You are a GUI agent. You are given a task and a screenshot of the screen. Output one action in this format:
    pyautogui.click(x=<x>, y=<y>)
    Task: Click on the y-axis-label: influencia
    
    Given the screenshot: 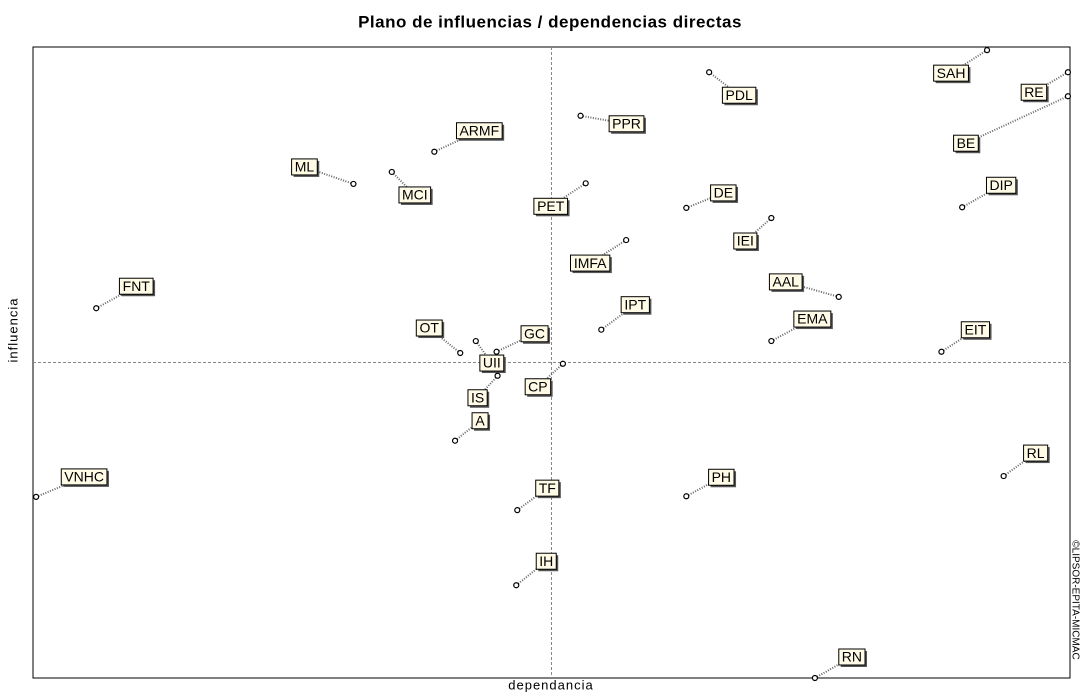 What is the action you would take?
    pyautogui.click(x=12, y=330)
    